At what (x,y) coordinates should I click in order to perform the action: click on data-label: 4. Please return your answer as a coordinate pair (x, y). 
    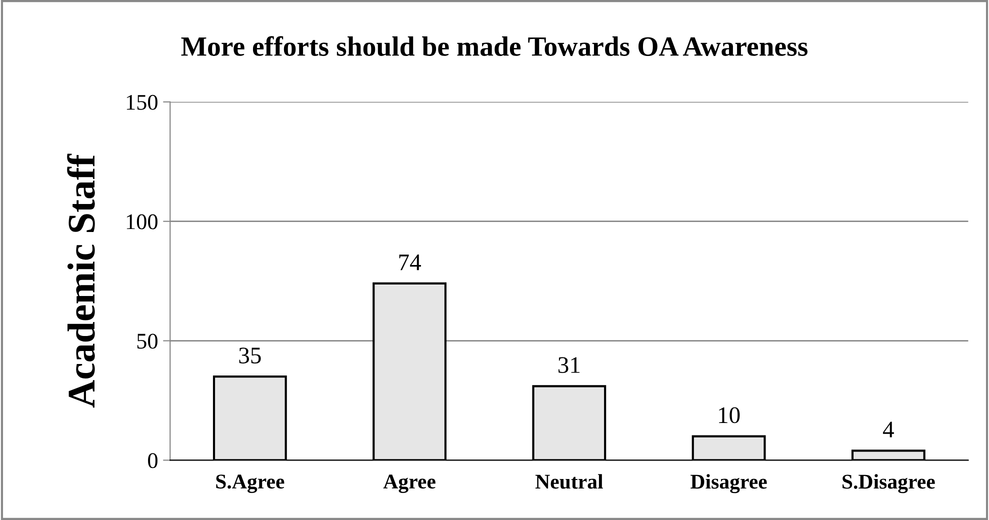
    Looking at the image, I should click on (888, 430).